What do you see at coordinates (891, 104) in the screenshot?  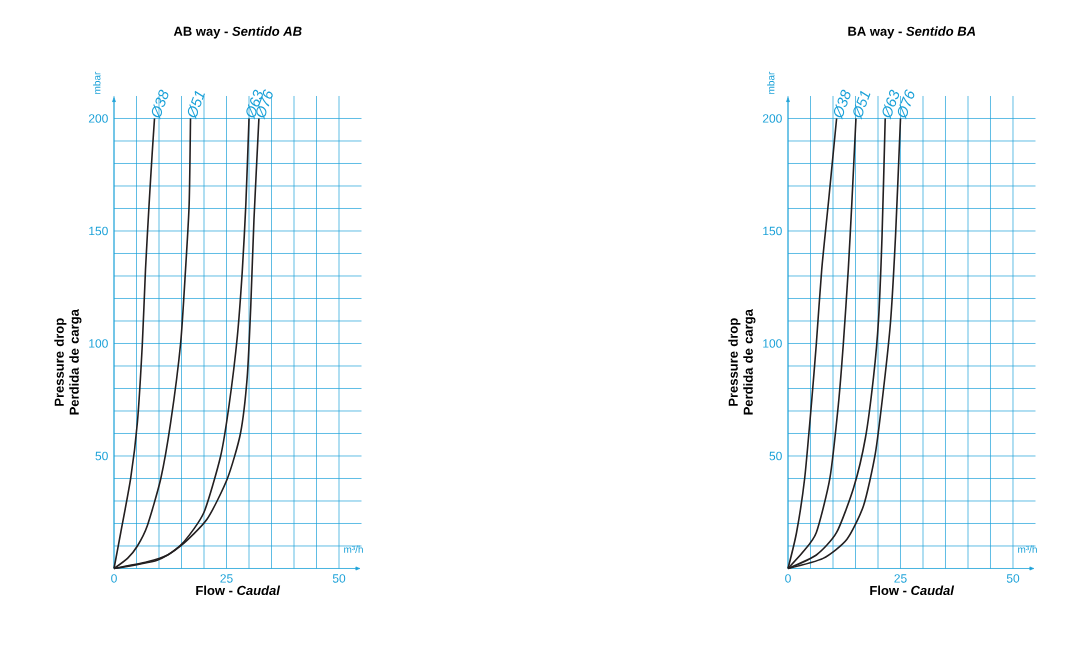 I see `text: Ø63` at bounding box center [891, 104].